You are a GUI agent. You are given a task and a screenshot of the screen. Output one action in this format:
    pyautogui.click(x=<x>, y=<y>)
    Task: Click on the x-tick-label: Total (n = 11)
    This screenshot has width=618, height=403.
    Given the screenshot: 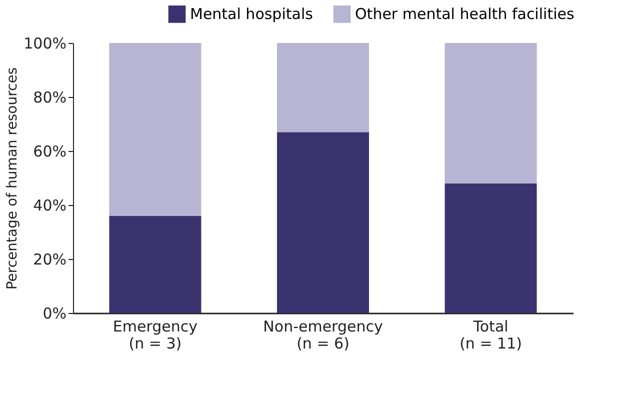 What is the action you would take?
    pyautogui.click(x=491, y=335)
    